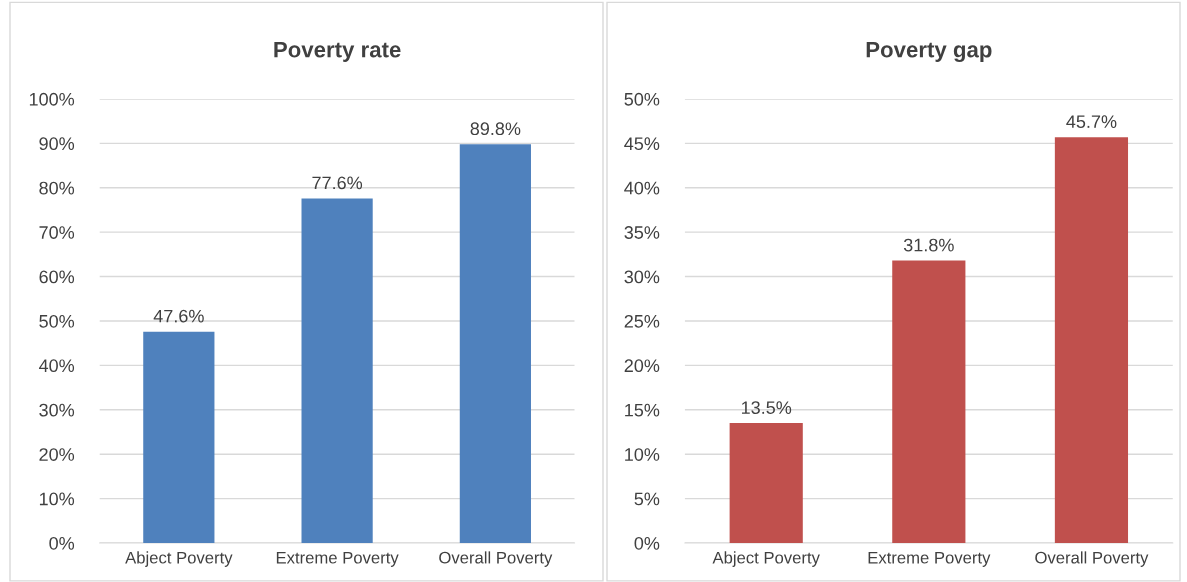  What do you see at coordinates (57, 277) in the screenshot?
I see `y-tick-label: 60%` at bounding box center [57, 277].